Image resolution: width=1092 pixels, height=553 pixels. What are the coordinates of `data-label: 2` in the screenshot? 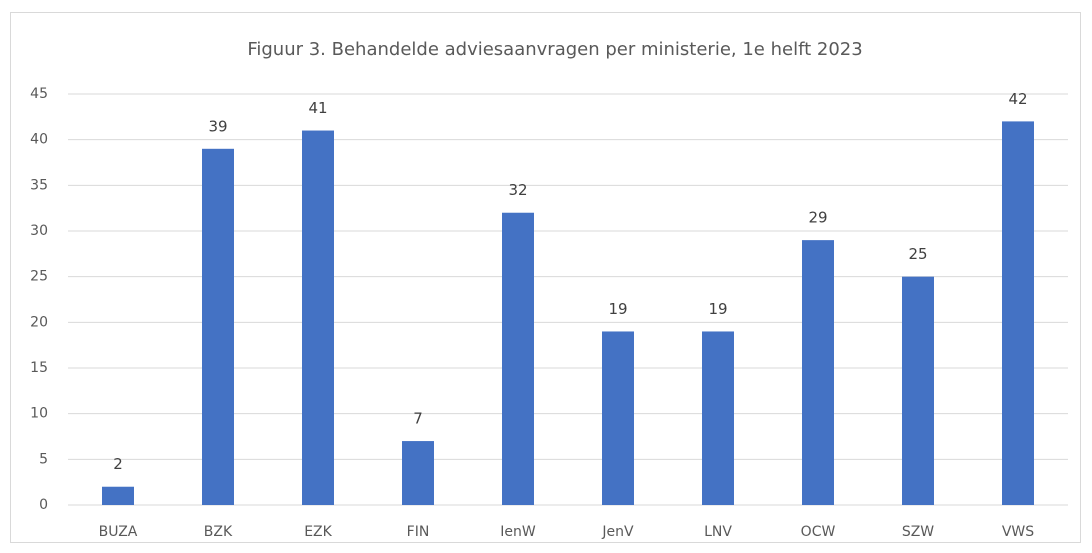 It's located at (118, 464).